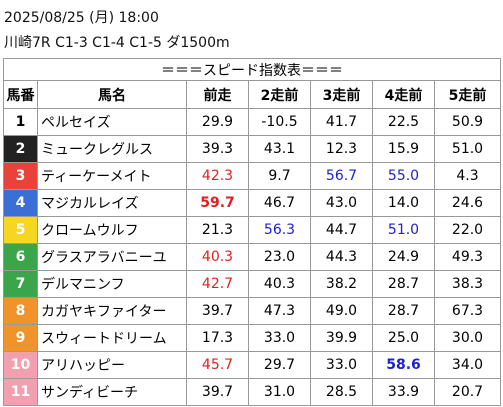  Describe the element at coordinates (217, 338) in the screenshot. I see `speed-score: 17.3` at that location.